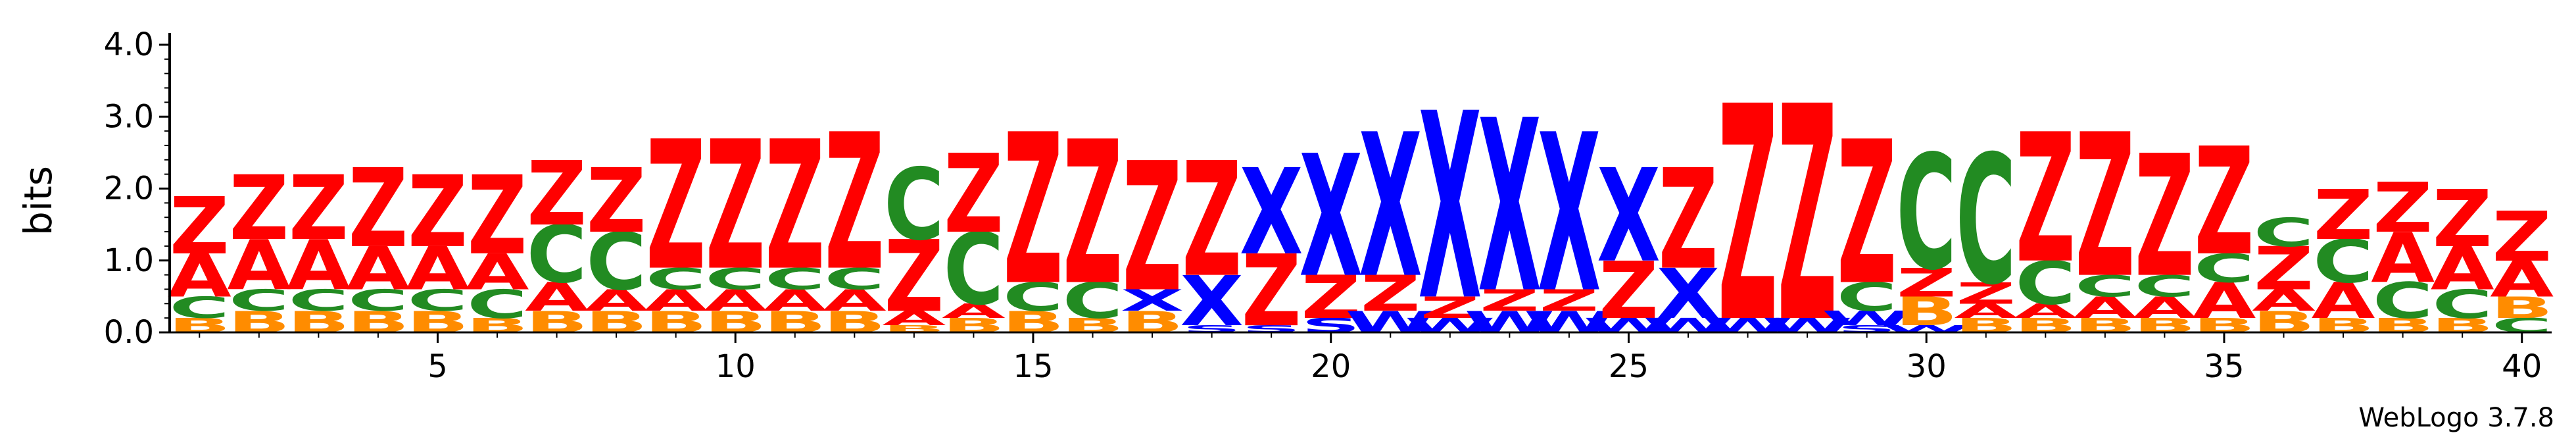 The width and height of the screenshot is (2576, 439). I want to click on x-tick-label: 25, so click(1629, 366).